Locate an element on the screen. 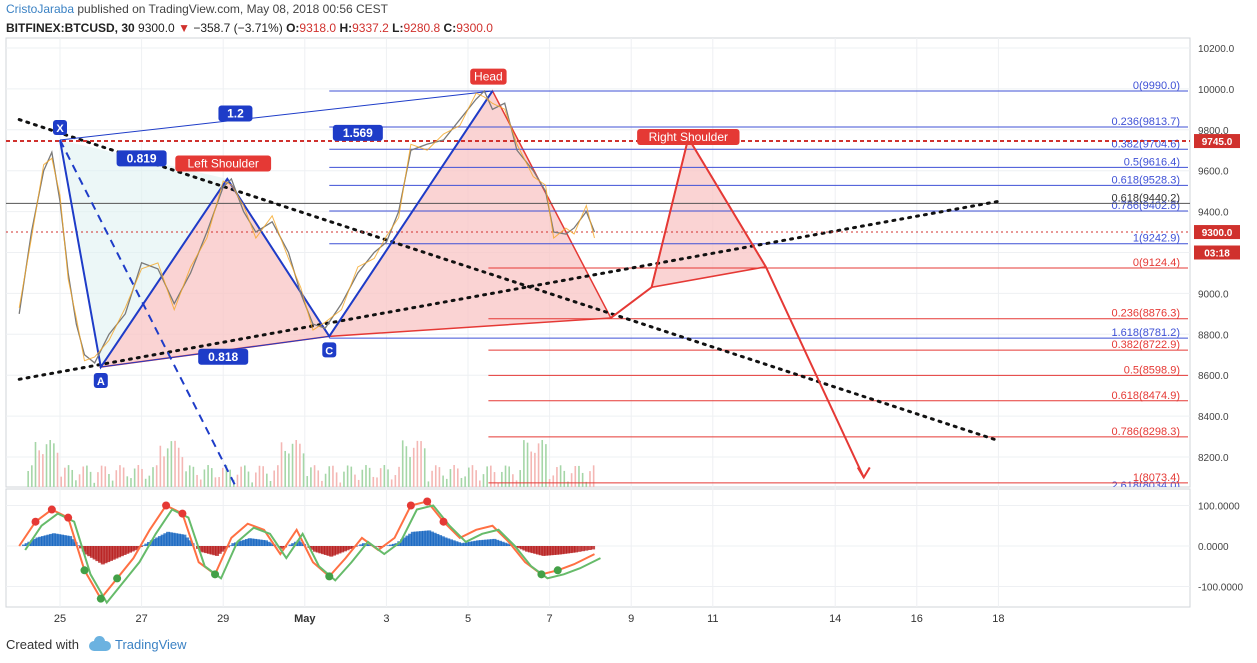 This screenshot has height=663, width=1257. y-tick-label: 10000.0 is located at coordinates (1216, 90).